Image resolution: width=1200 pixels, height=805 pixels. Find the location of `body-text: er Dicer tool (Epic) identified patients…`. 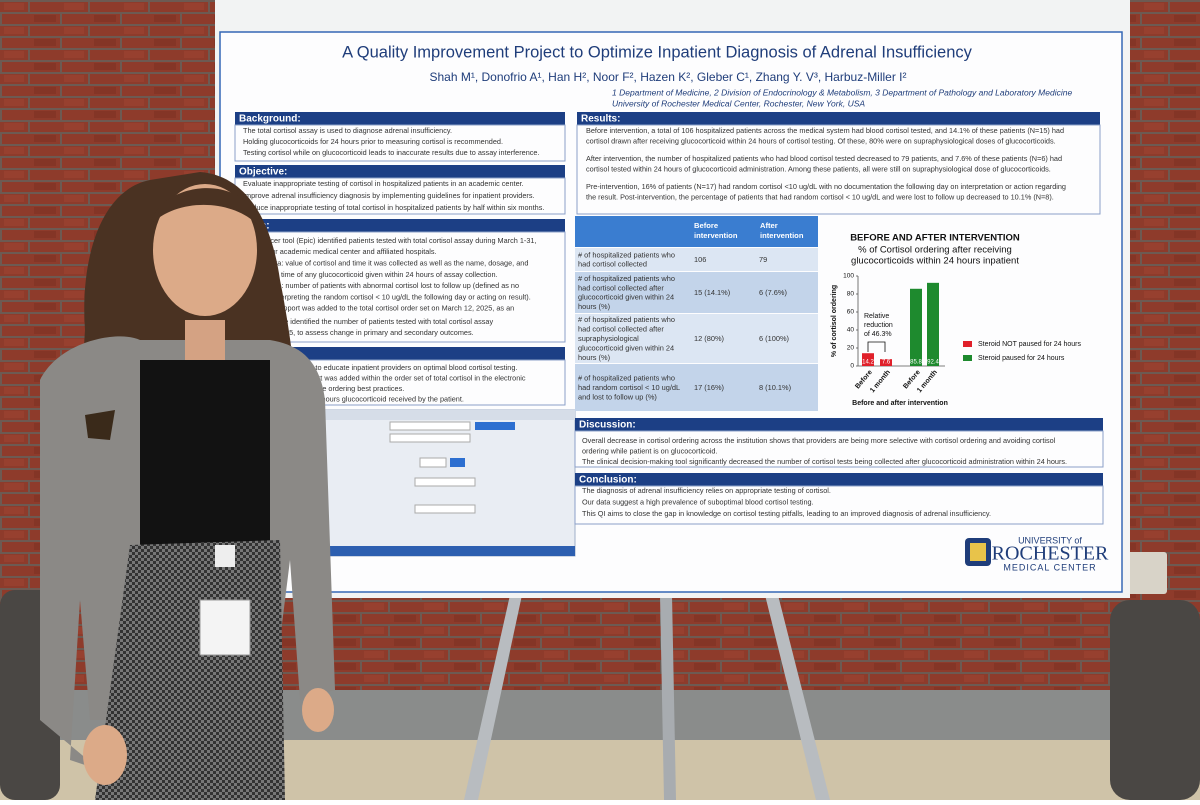

body-text: er Dicer tool (Epic) identified patients… is located at coordinates (395, 240).